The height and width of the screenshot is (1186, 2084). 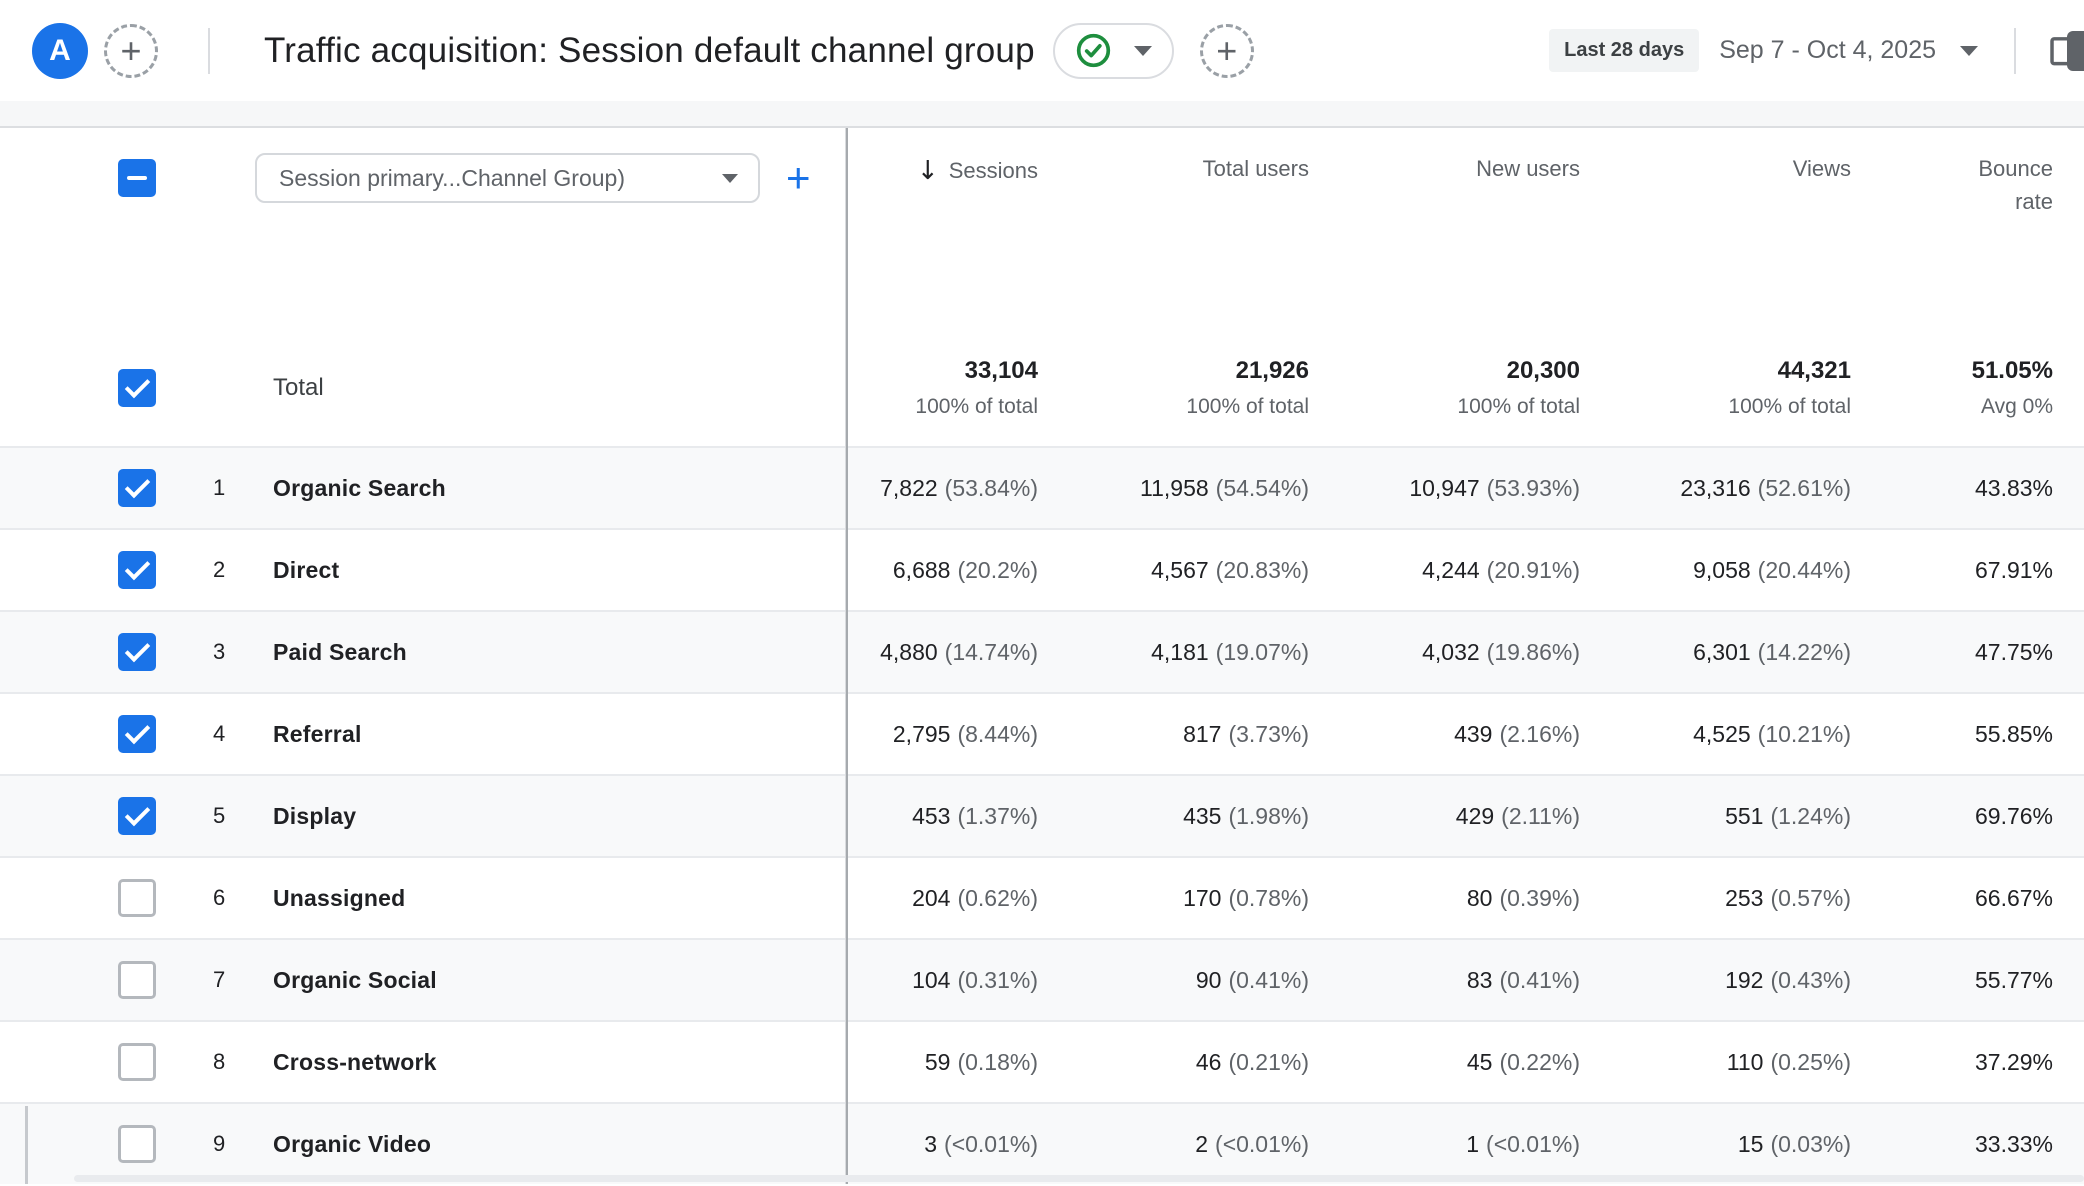 What do you see at coordinates (219, 651) in the screenshot?
I see `row-number: 3` at bounding box center [219, 651].